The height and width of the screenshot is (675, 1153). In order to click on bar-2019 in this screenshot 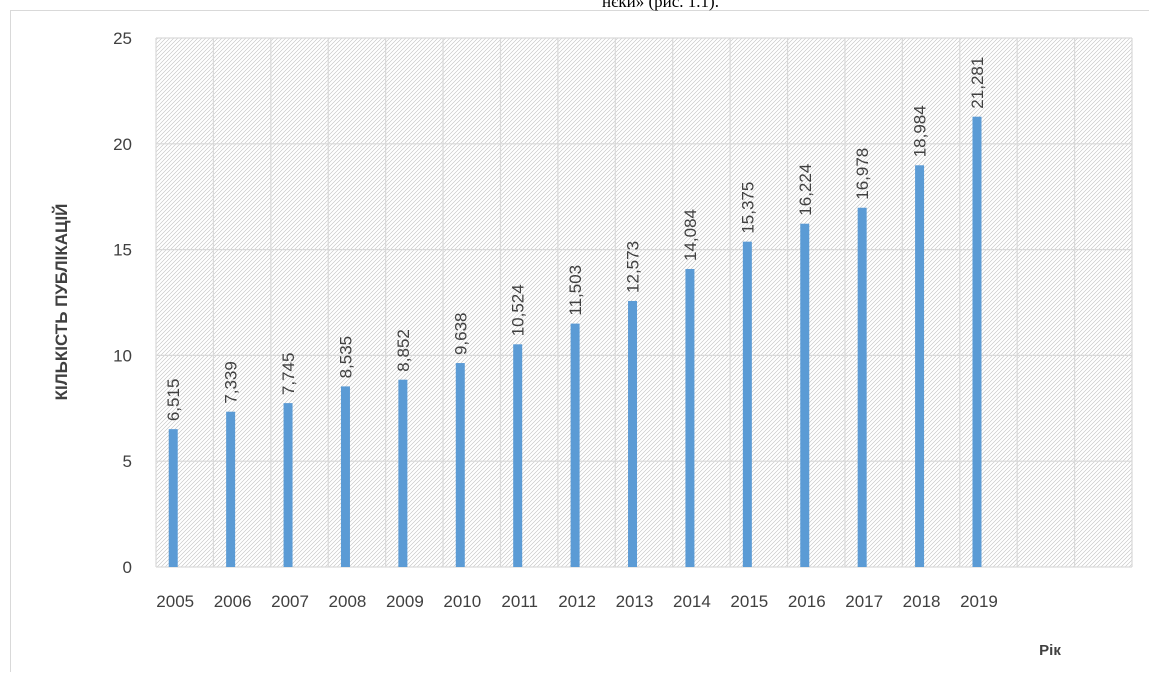, I will do `click(977, 342)`.